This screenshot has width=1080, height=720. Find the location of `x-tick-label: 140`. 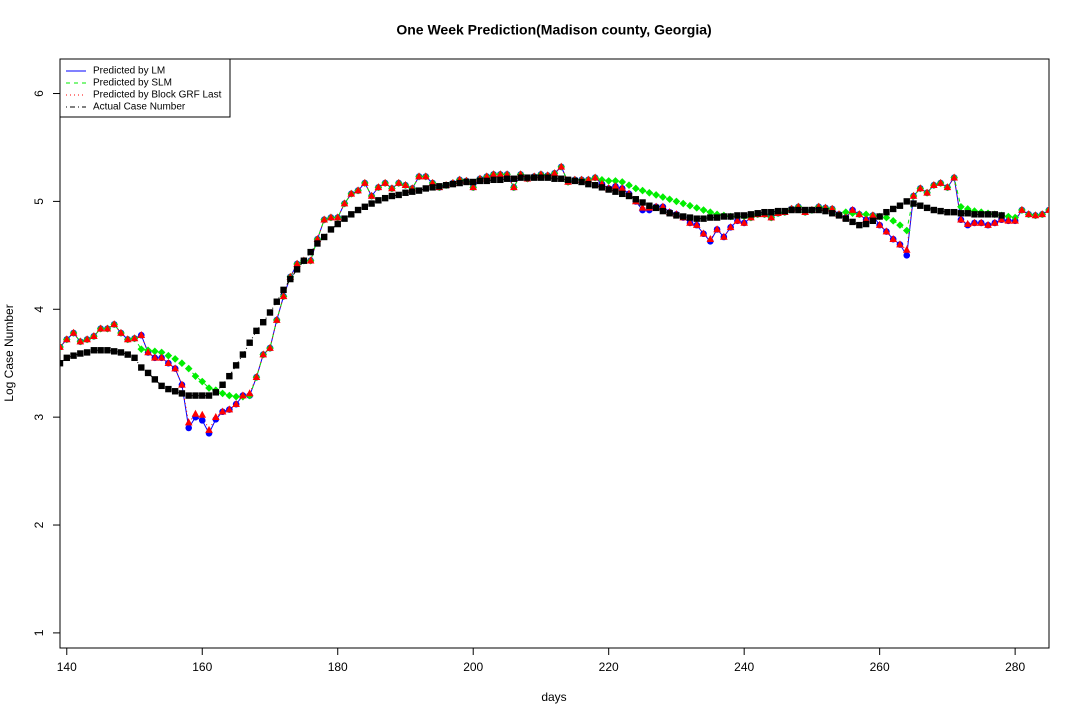

x-tick-label: 140 is located at coordinates (67, 667).